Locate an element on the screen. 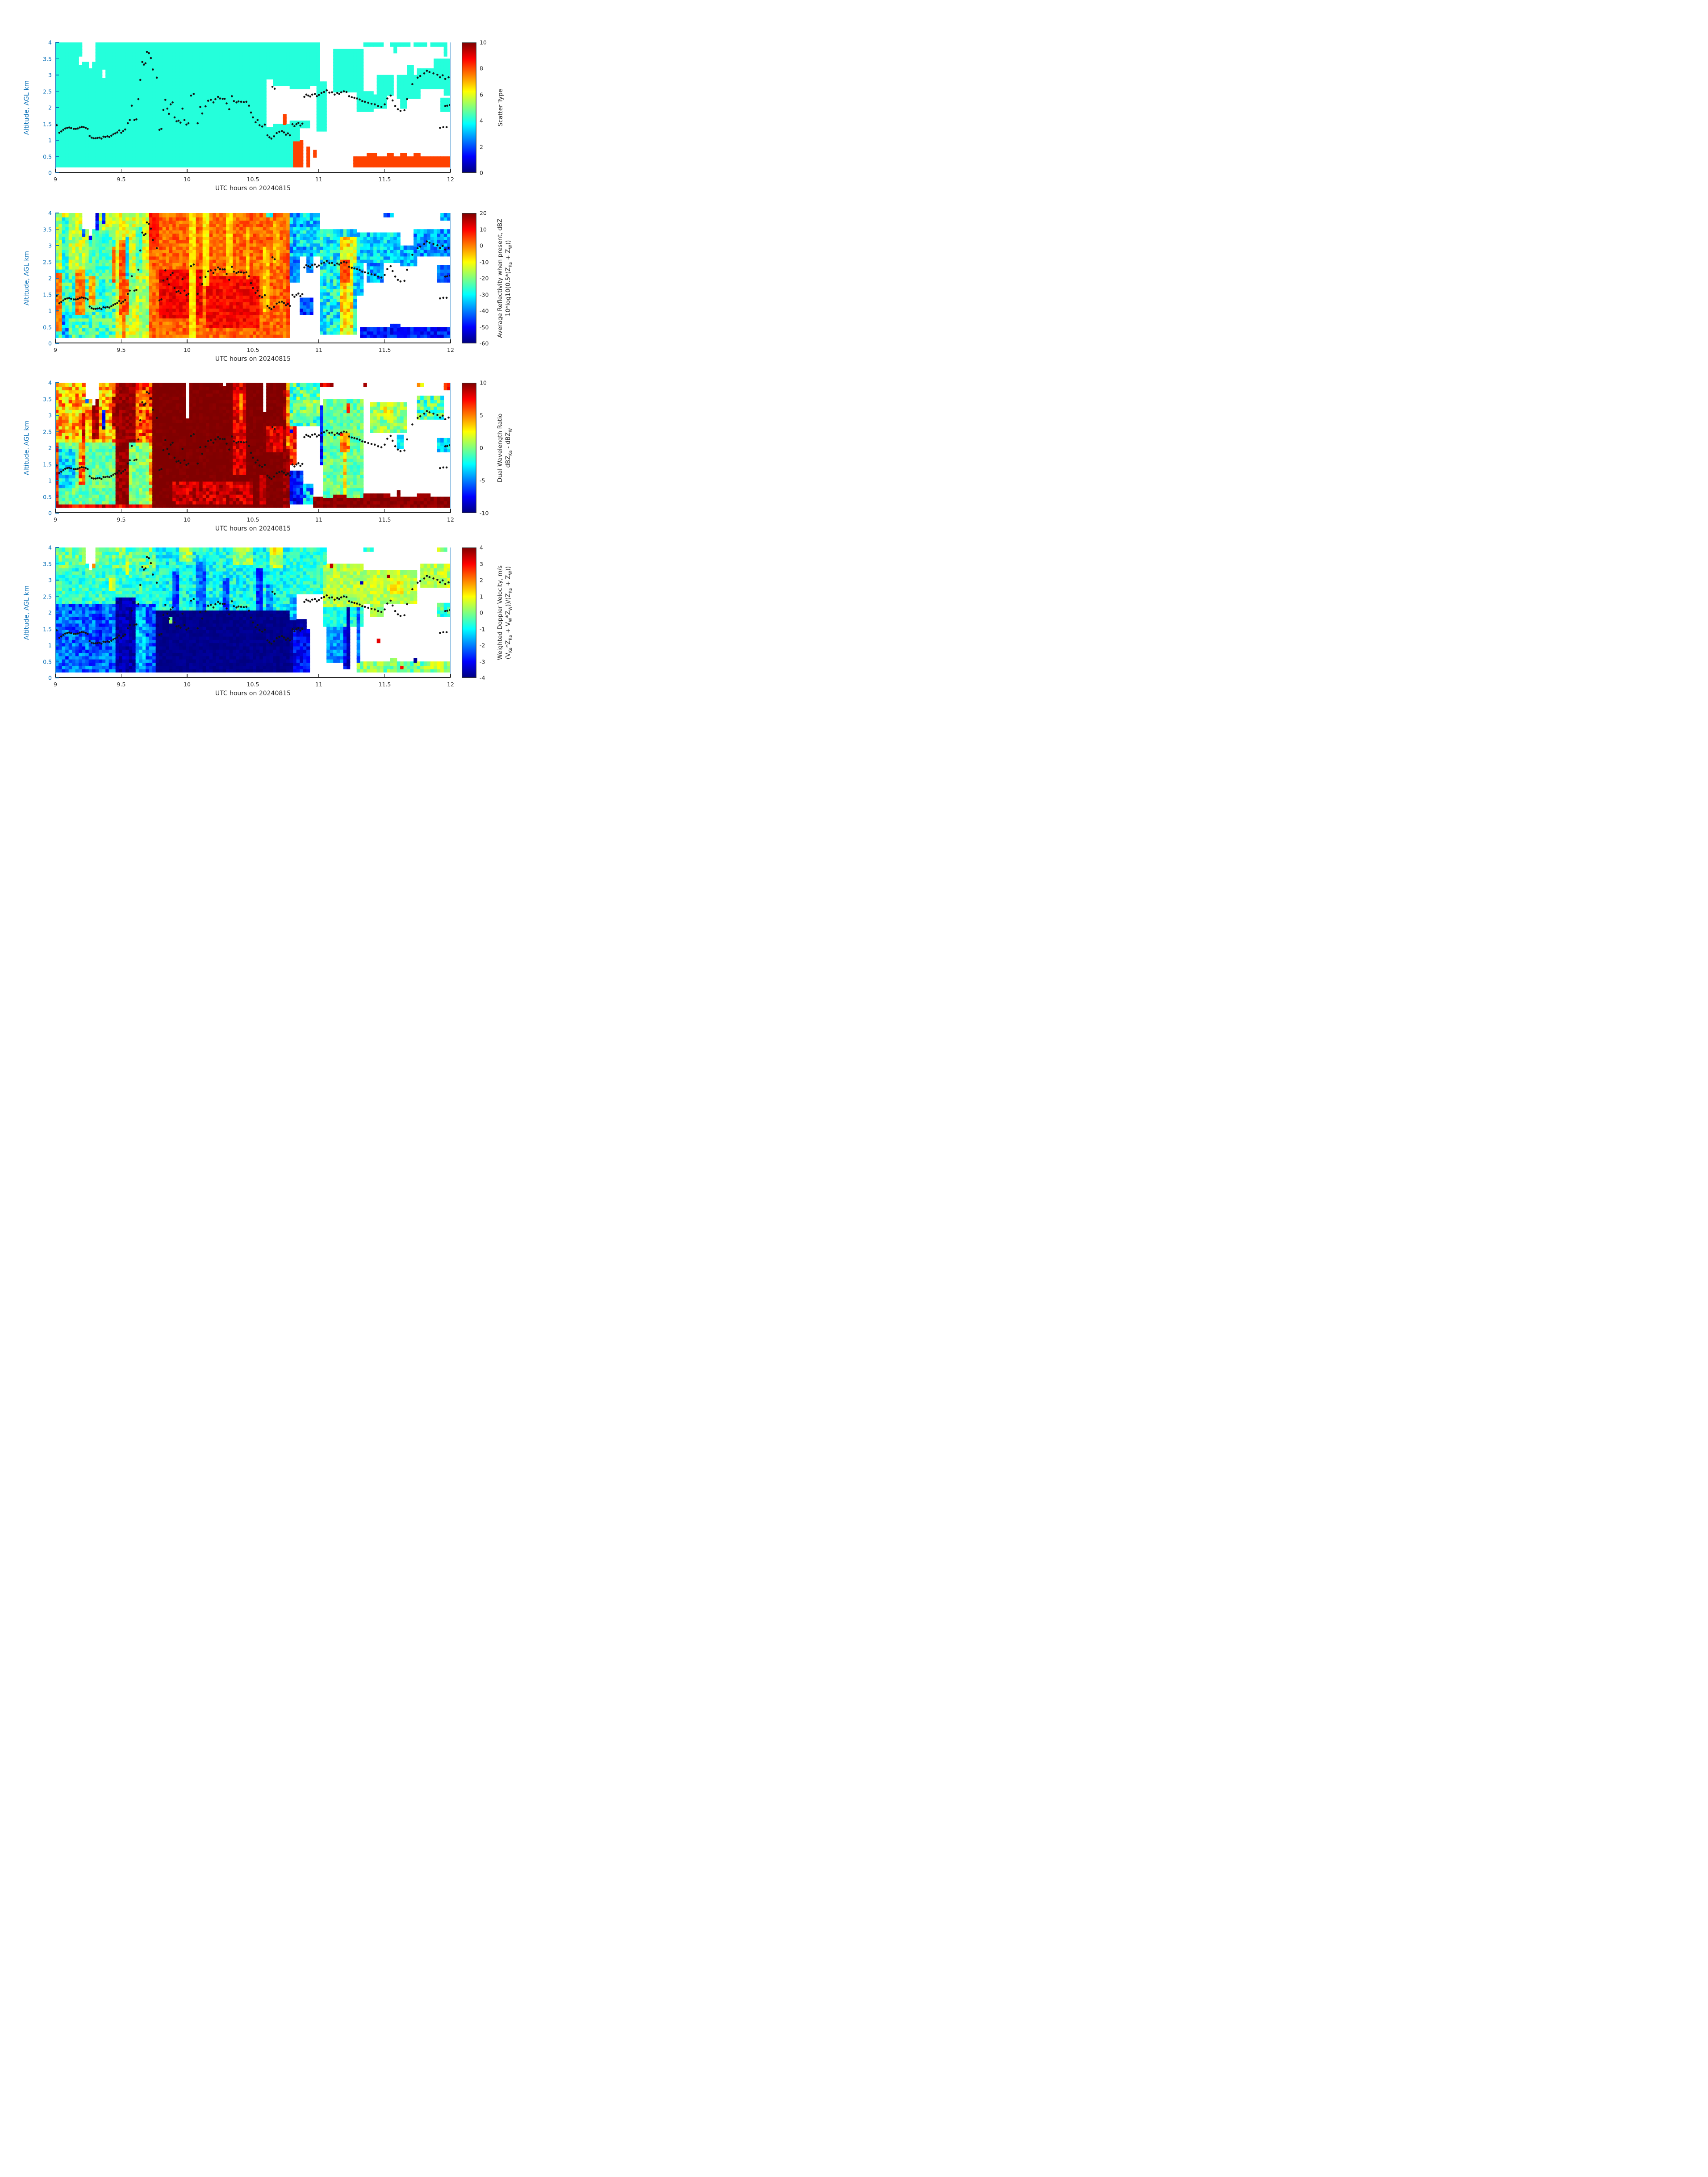  x-tick-label: 11 is located at coordinates (318, 350).